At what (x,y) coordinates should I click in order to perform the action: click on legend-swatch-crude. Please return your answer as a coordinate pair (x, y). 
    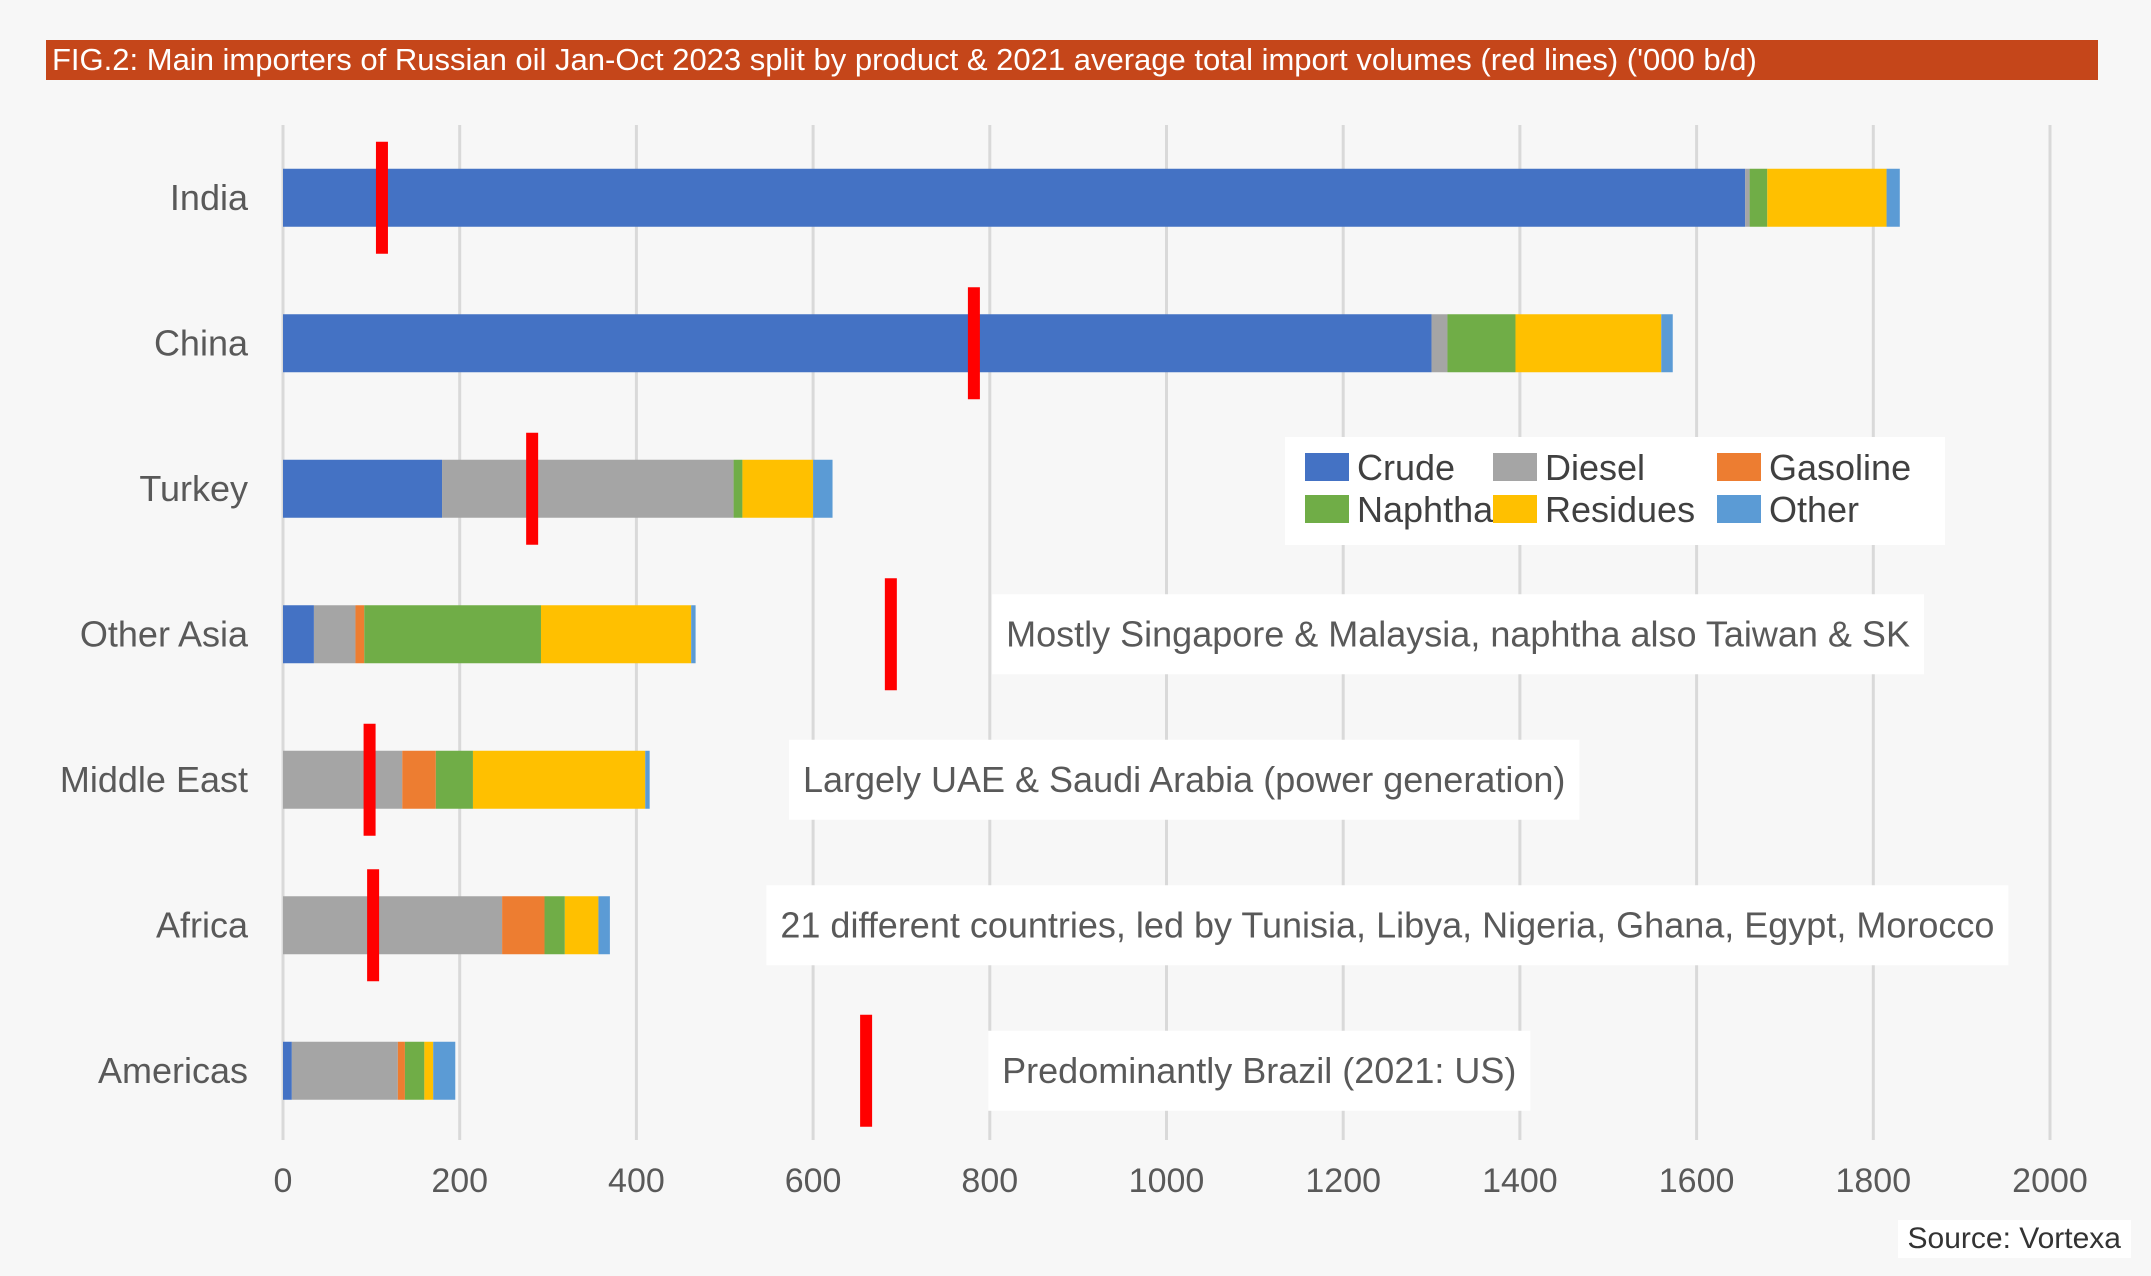
    Looking at the image, I should click on (1327, 467).